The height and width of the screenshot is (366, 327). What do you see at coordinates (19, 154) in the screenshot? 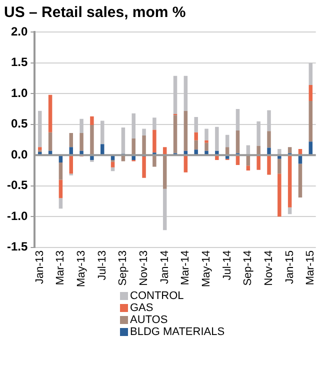
I see `y-tick-label: 0.0` at bounding box center [19, 154].